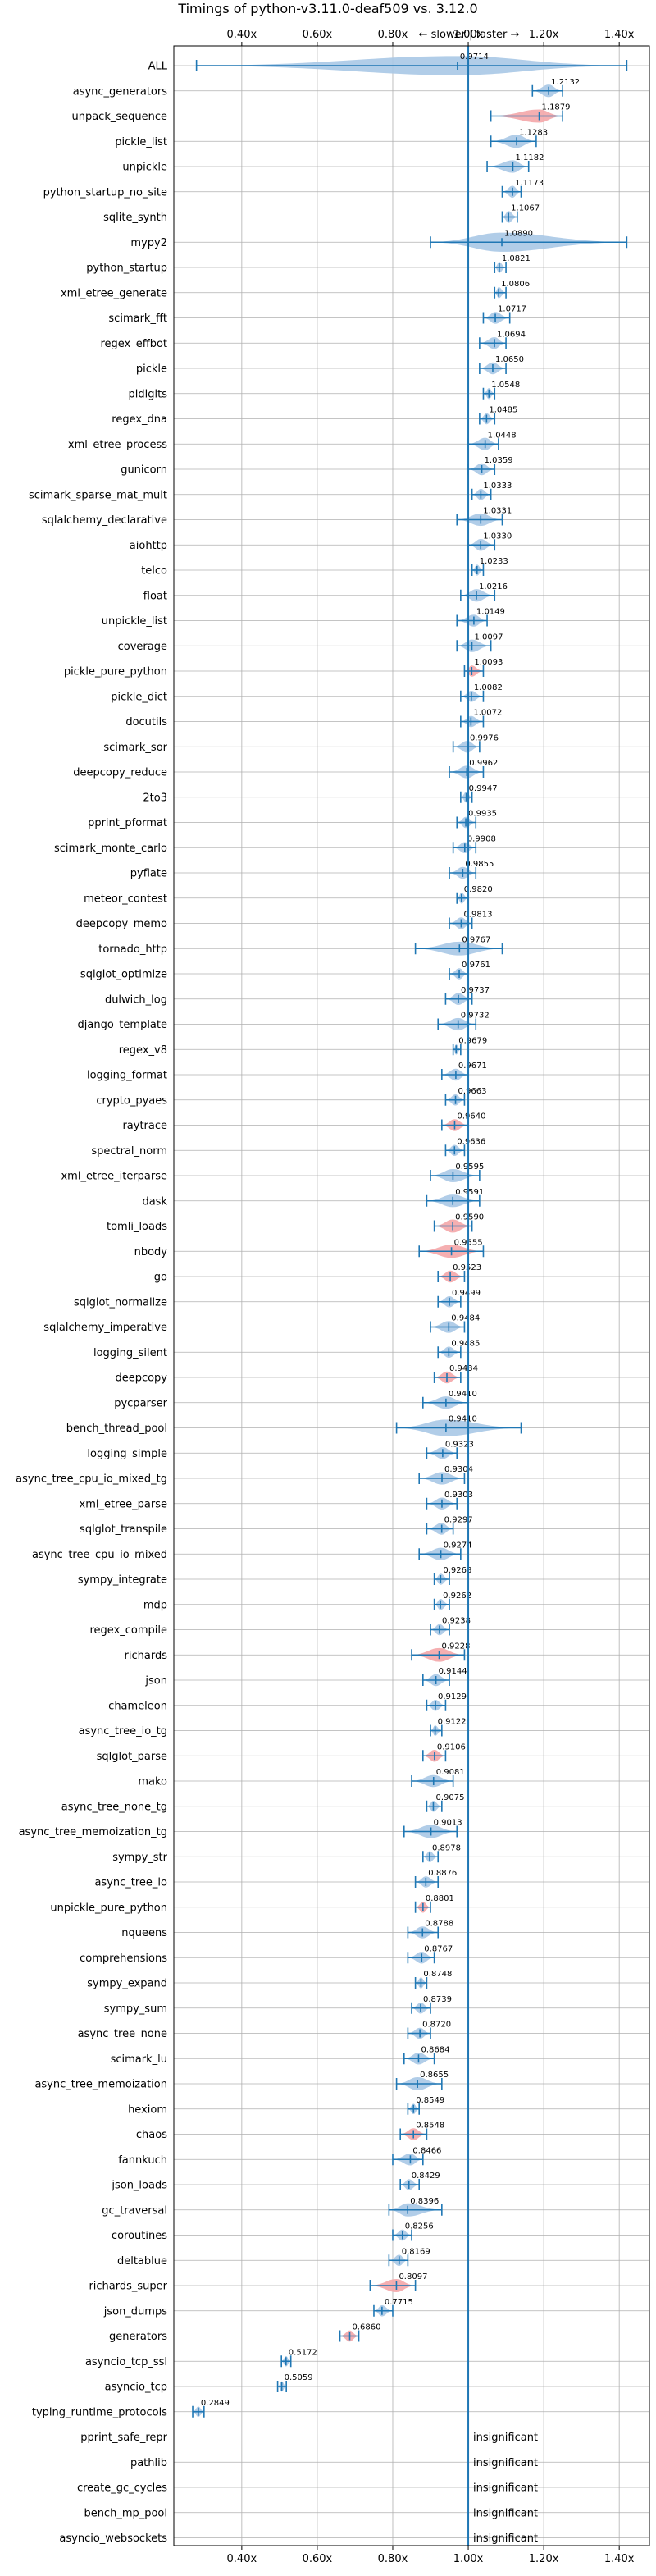 Image resolution: width=656 pixels, height=2576 pixels. Describe the element at coordinates (135, 2311) in the screenshot. I see `benchmark-label: json_dumps` at that location.